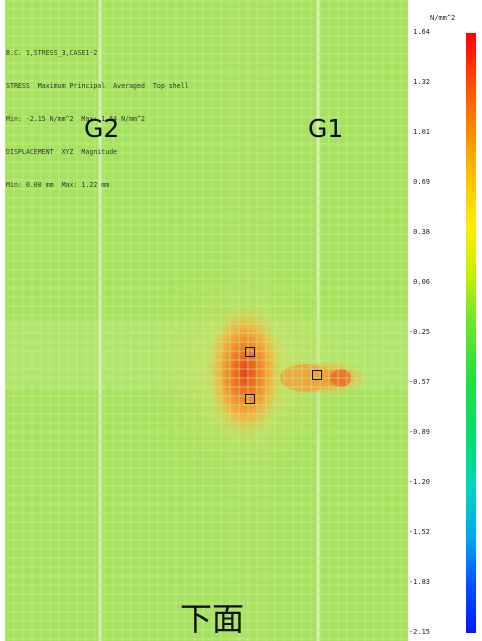 Image resolution: width=482 pixels, height=641 pixels. I want to click on gauge-marker-right, so click(317, 375).